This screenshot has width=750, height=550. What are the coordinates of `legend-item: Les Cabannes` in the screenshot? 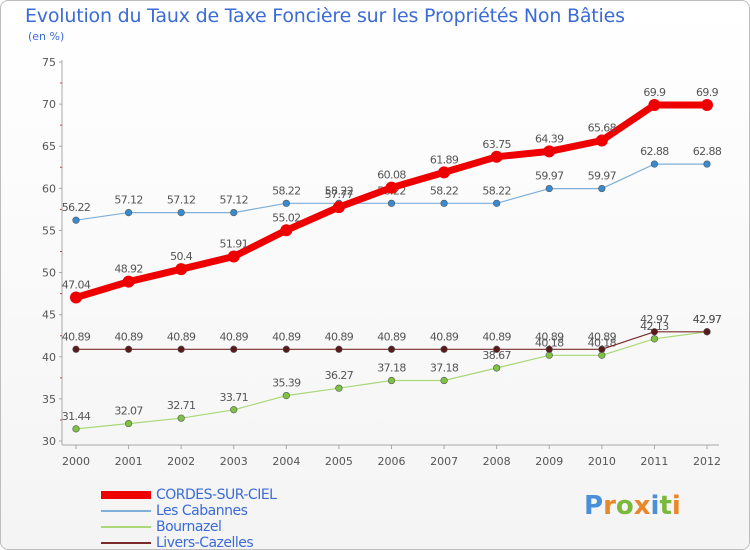 It's located at (251, 511).